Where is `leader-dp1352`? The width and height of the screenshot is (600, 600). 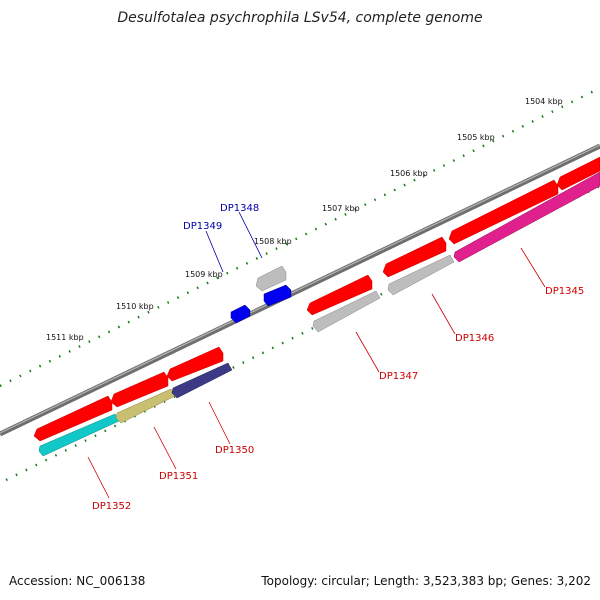
leader-dp1352 is located at coordinates (98, 477).